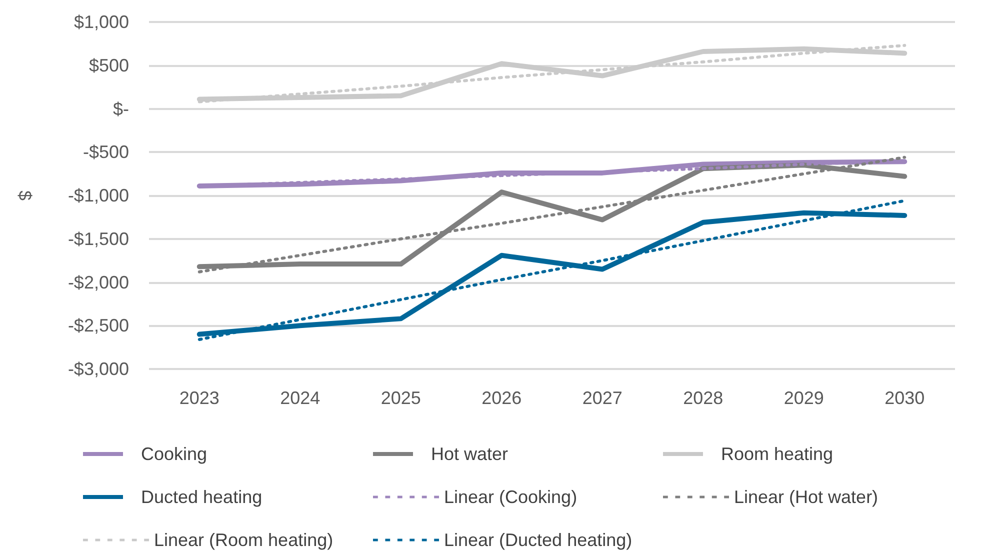 The width and height of the screenshot is (983, 552). I want to click on legend-label: Linear (Ducted heating), so click(538, 540).